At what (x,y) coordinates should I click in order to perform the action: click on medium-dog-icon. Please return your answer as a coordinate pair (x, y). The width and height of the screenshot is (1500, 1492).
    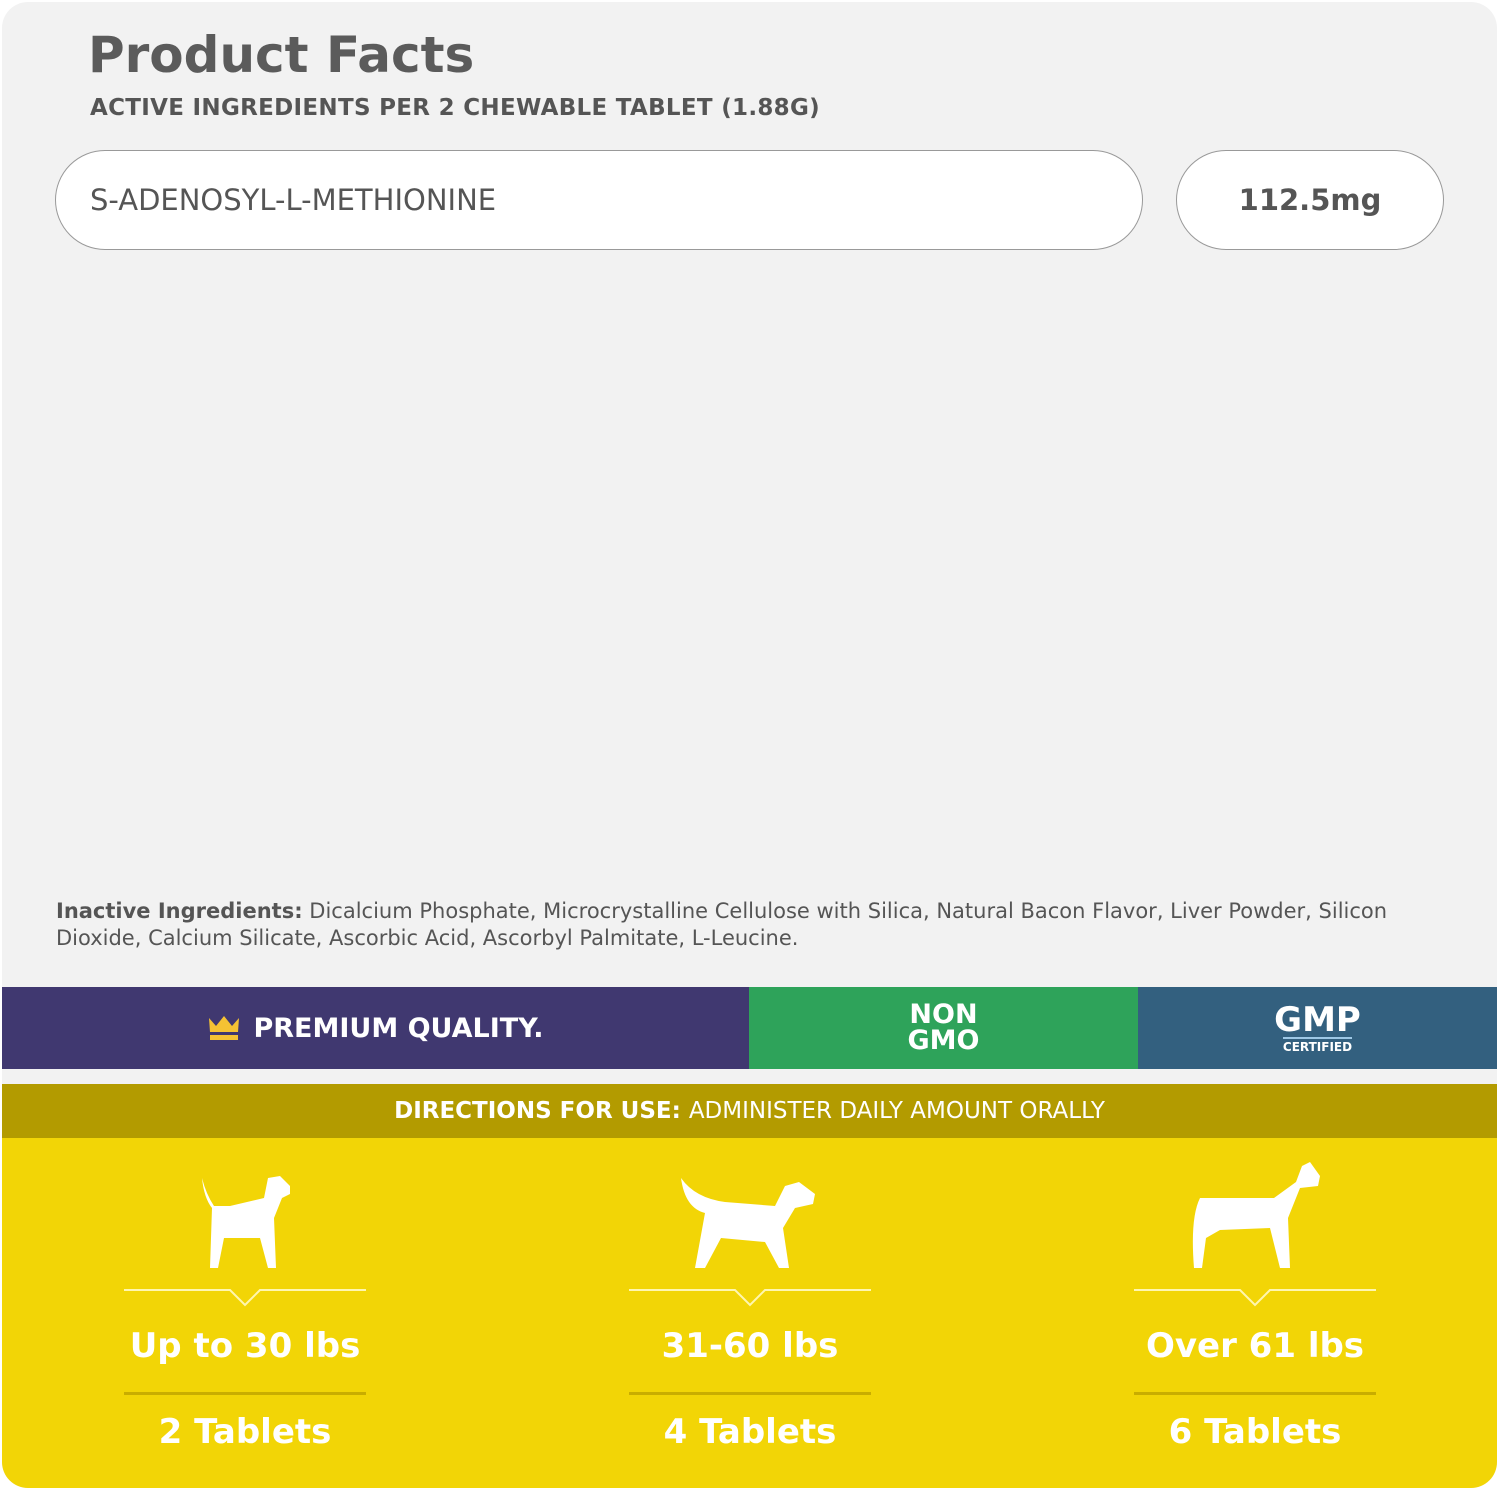
    Looking at the image, I should click on (748, 1223).